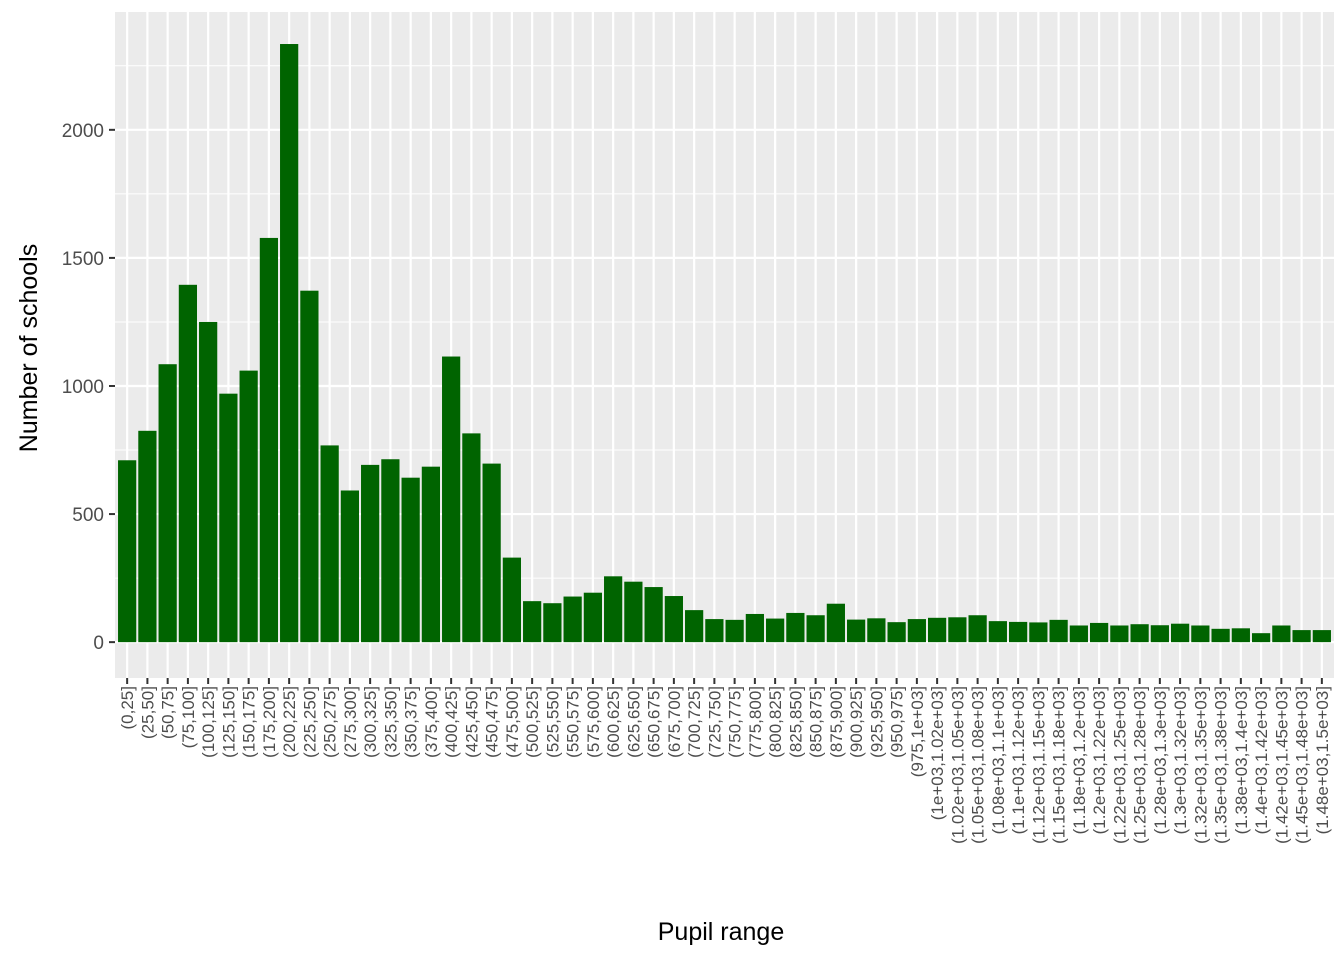  I want to click on x-tick-label: (775,800], so click(755, 722).